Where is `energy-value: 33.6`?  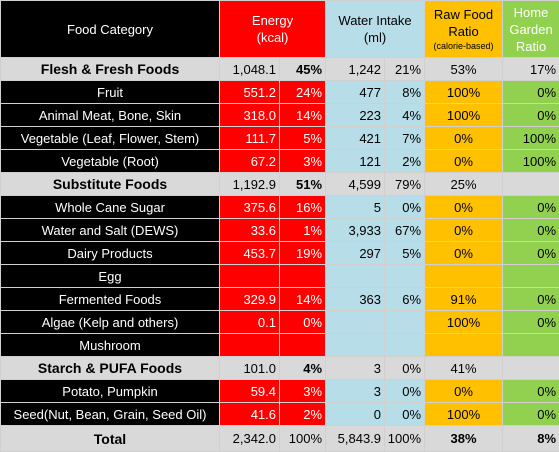
energy-value: 33.6 is located at coordinates (249, 230).